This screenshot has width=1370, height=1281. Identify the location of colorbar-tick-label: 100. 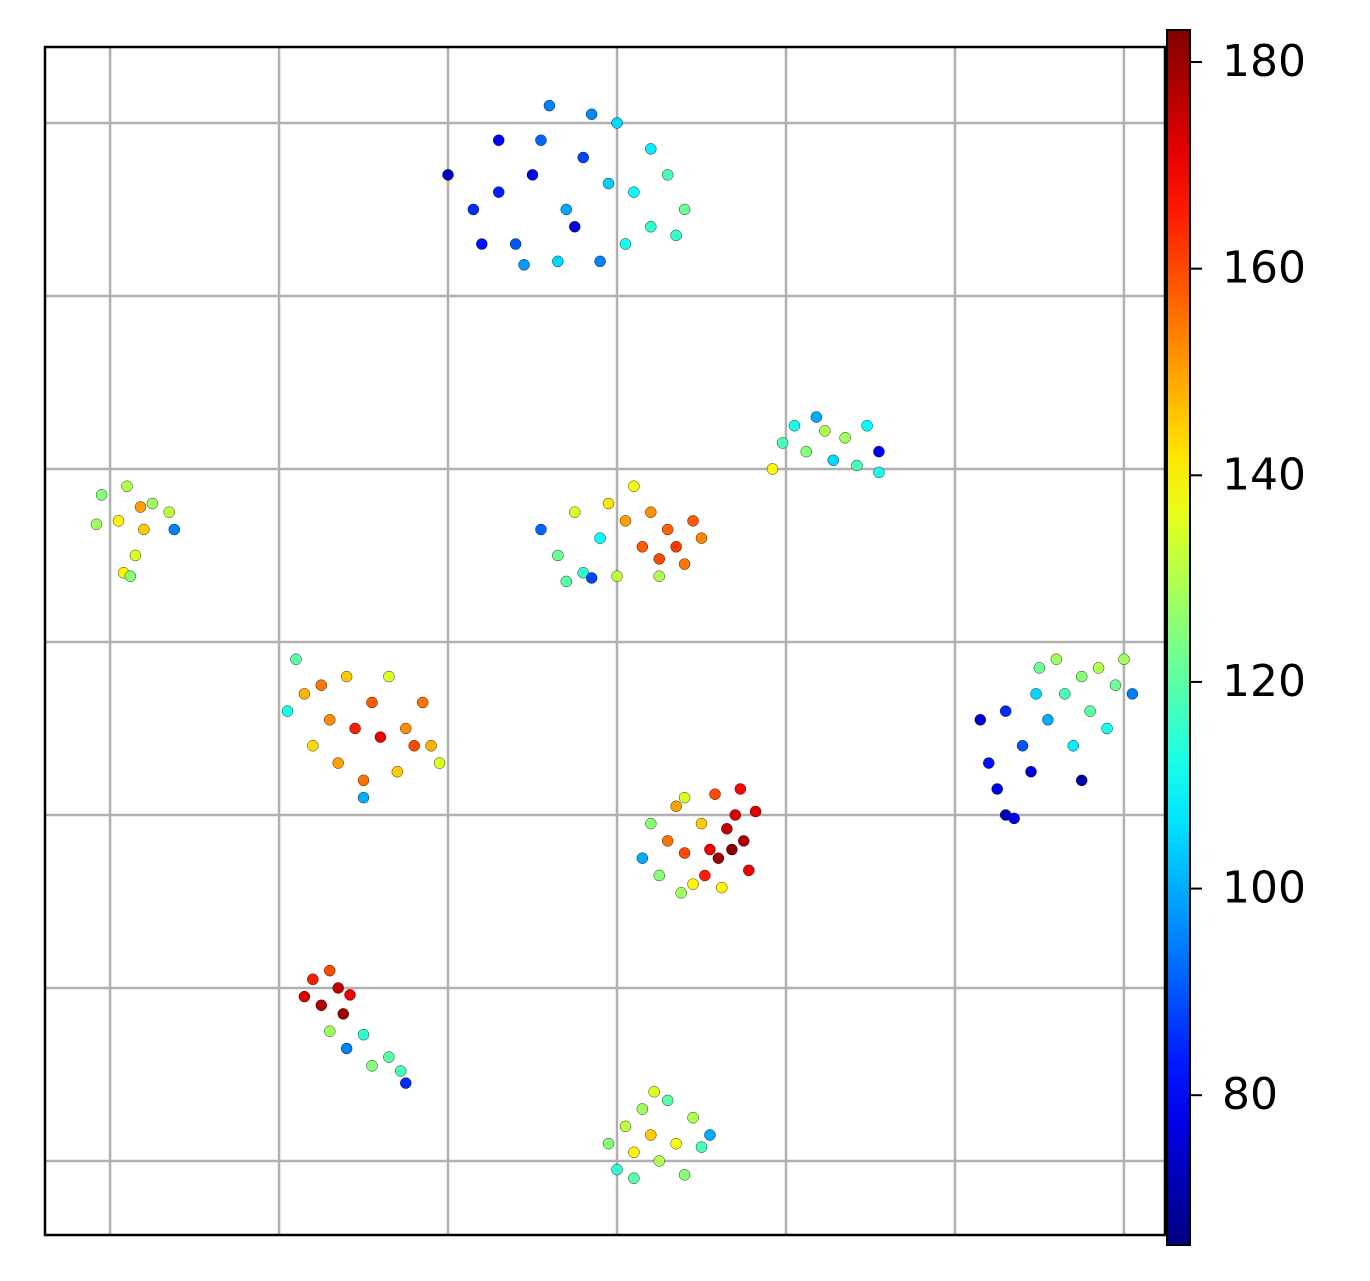
(1264, 888).